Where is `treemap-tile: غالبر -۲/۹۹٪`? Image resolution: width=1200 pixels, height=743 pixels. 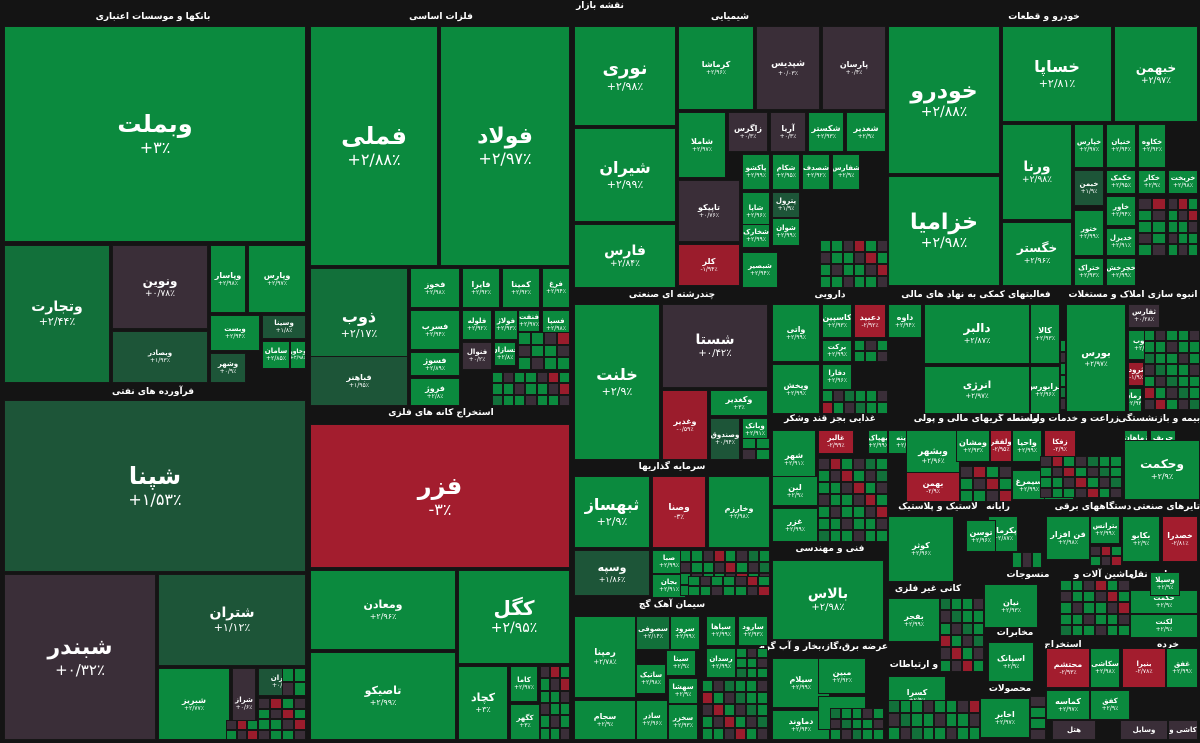 treemap-tile: غالبر -۲/۹۹٪ is located at coordinates (836, 442).